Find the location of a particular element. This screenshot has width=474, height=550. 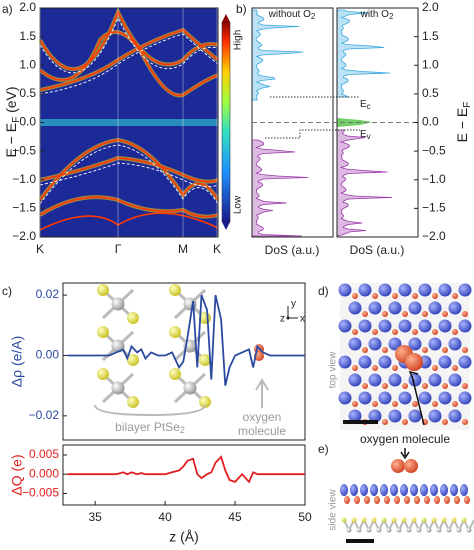

panel-title: with O2 is located at coordinates (377, 15).